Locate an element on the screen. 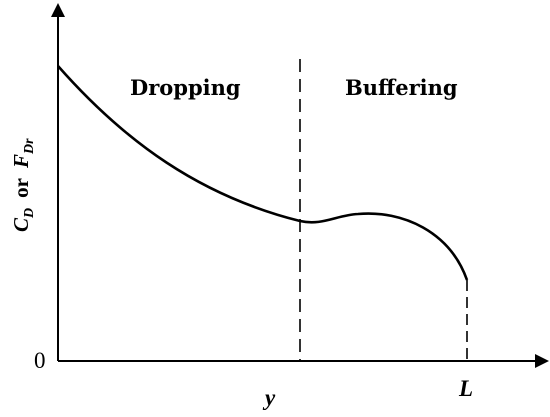 This screenshot has height=417, width=550. x-mark-L: L is located at coordinates (465, 388).